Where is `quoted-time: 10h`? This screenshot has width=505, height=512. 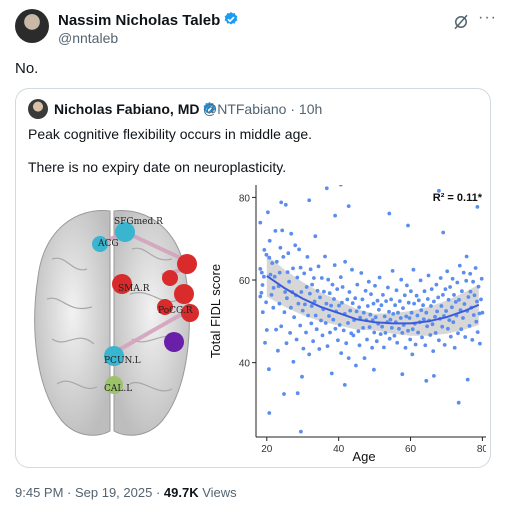
quoted-time: 10h is located at coordinates (310, 109).